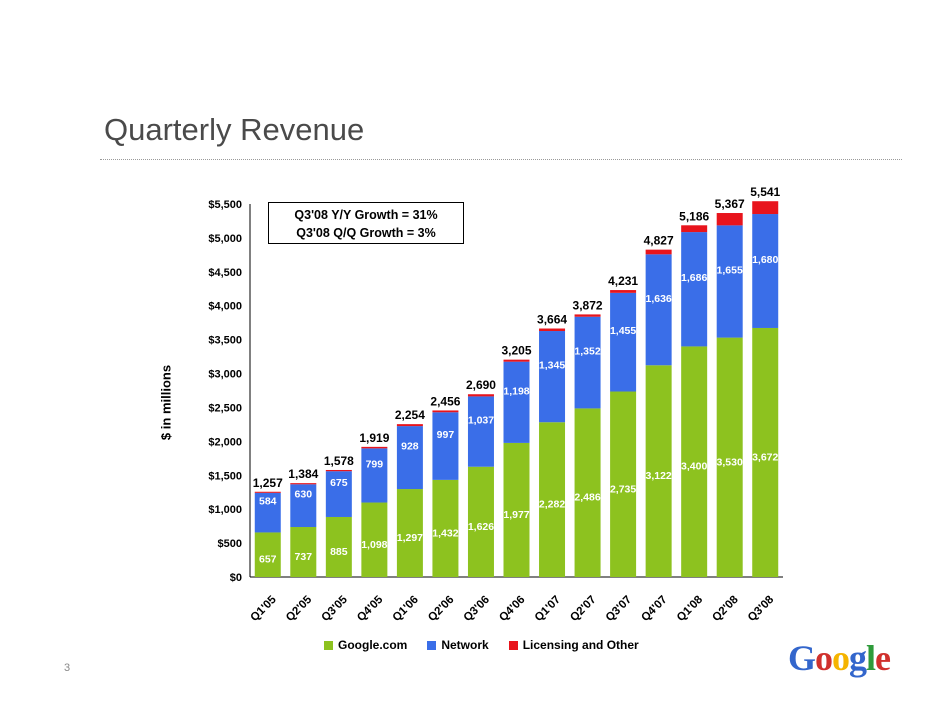 This screenshot has height=728, width=942. What do you see at coordinates (370, 608) in the screenshot?
I see `x-tick-label: Q4'05` at bounding box center [370, 608].